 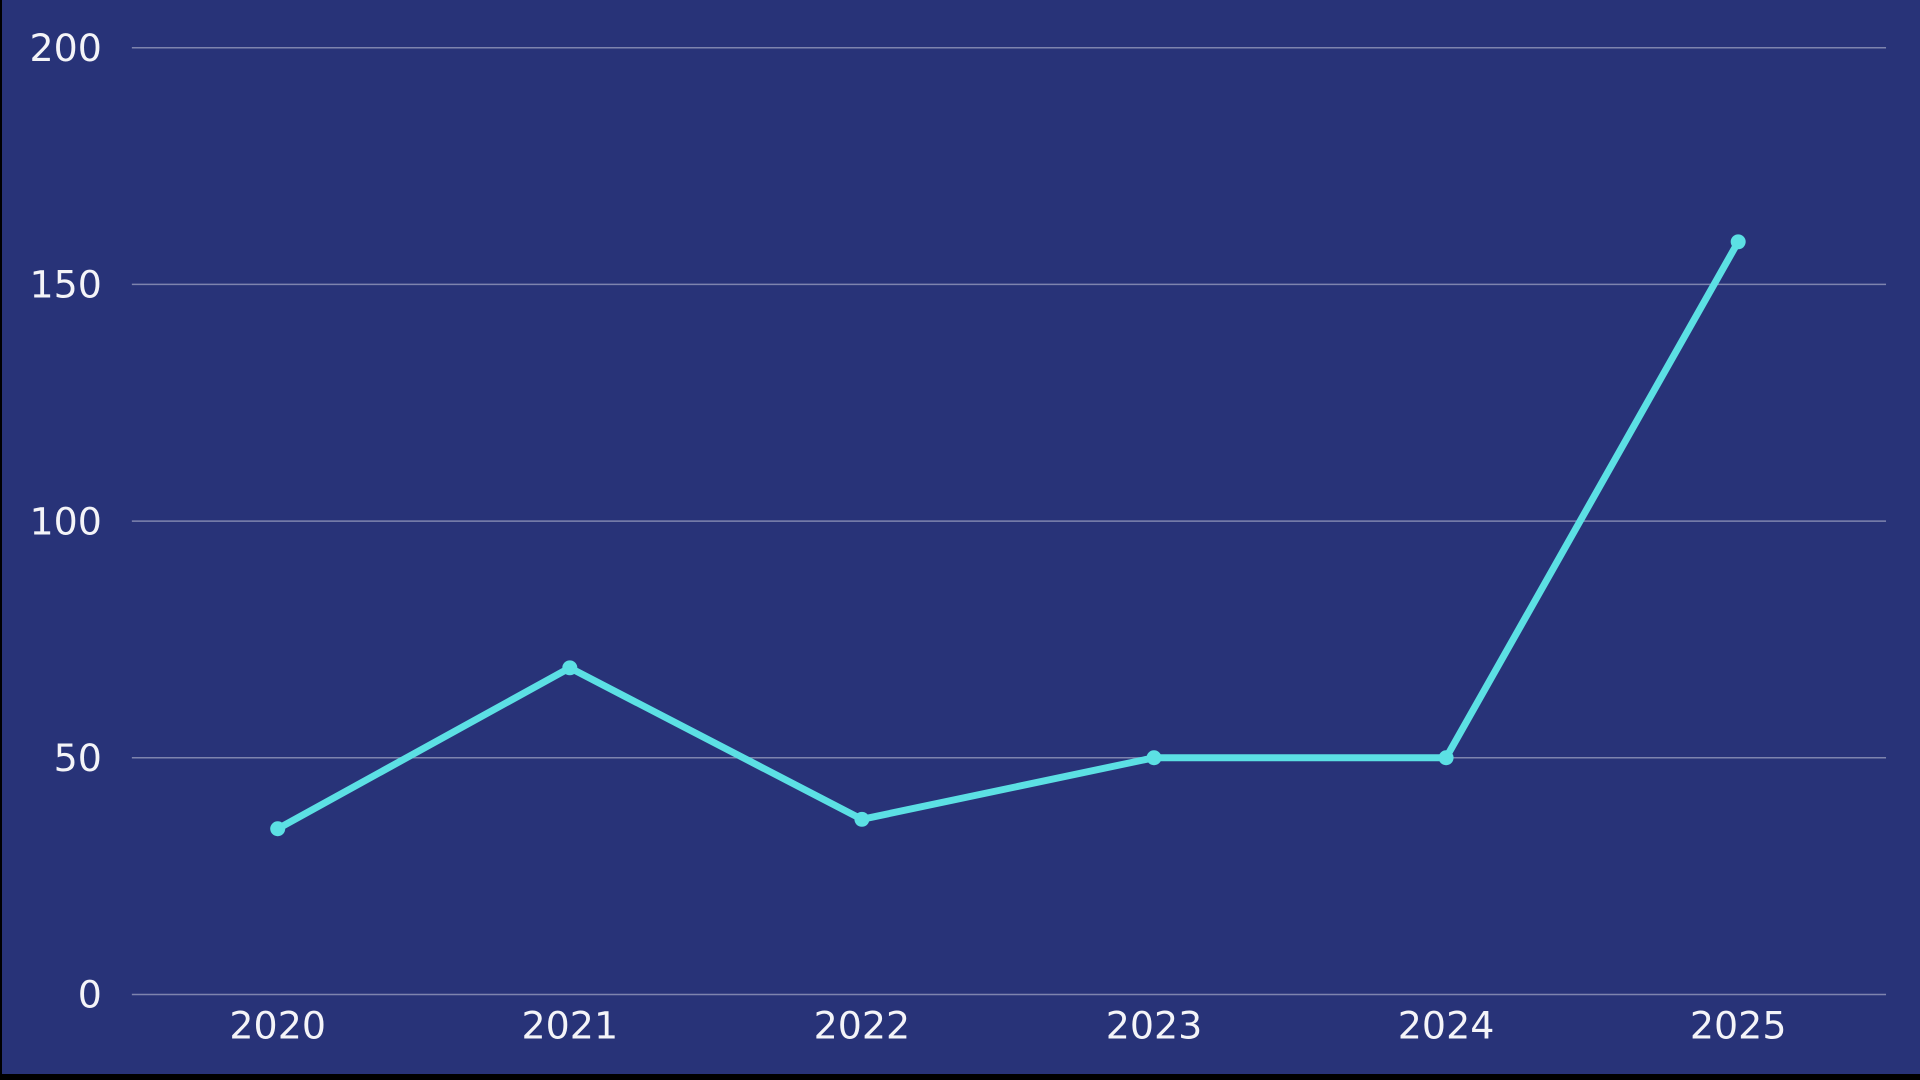 What do you see at coordinates (570, 1026) in the screenshot?
I see `x-tick-label: 2021` at bounding box center [570, 1026].